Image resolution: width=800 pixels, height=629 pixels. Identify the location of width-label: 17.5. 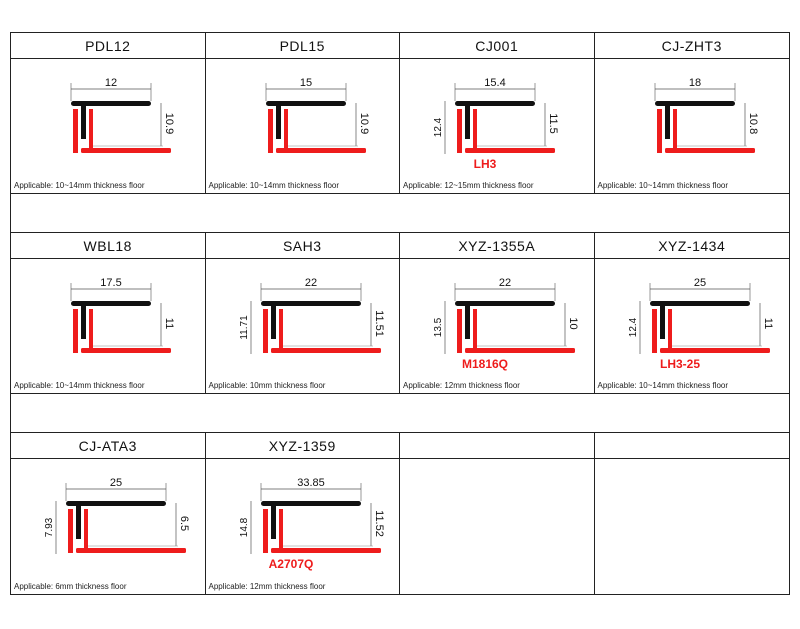
(110, 283).